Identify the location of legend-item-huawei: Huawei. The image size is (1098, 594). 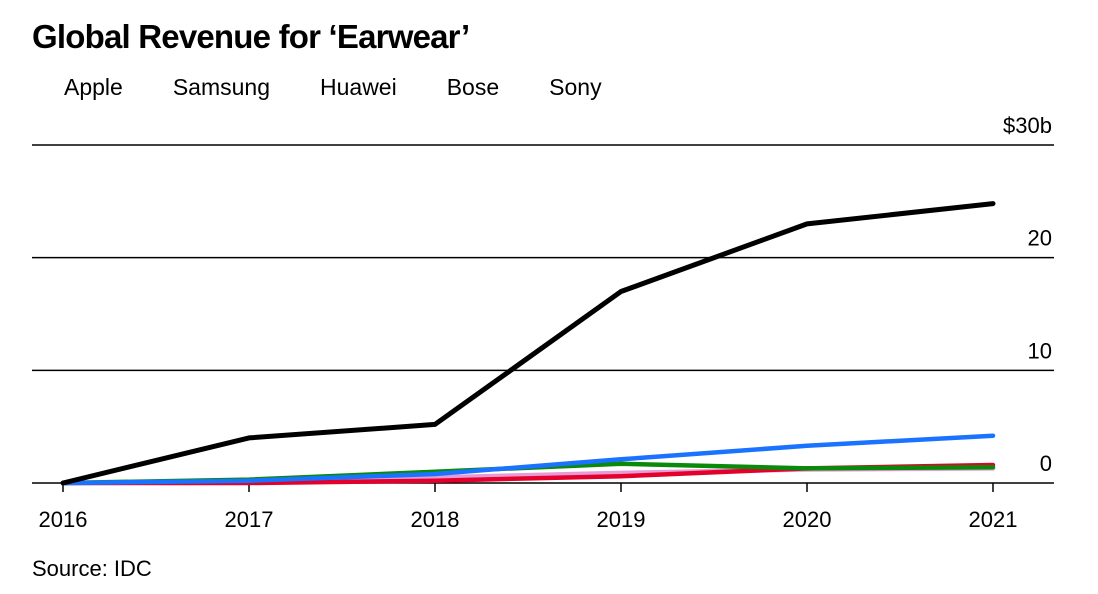
(358, 87).